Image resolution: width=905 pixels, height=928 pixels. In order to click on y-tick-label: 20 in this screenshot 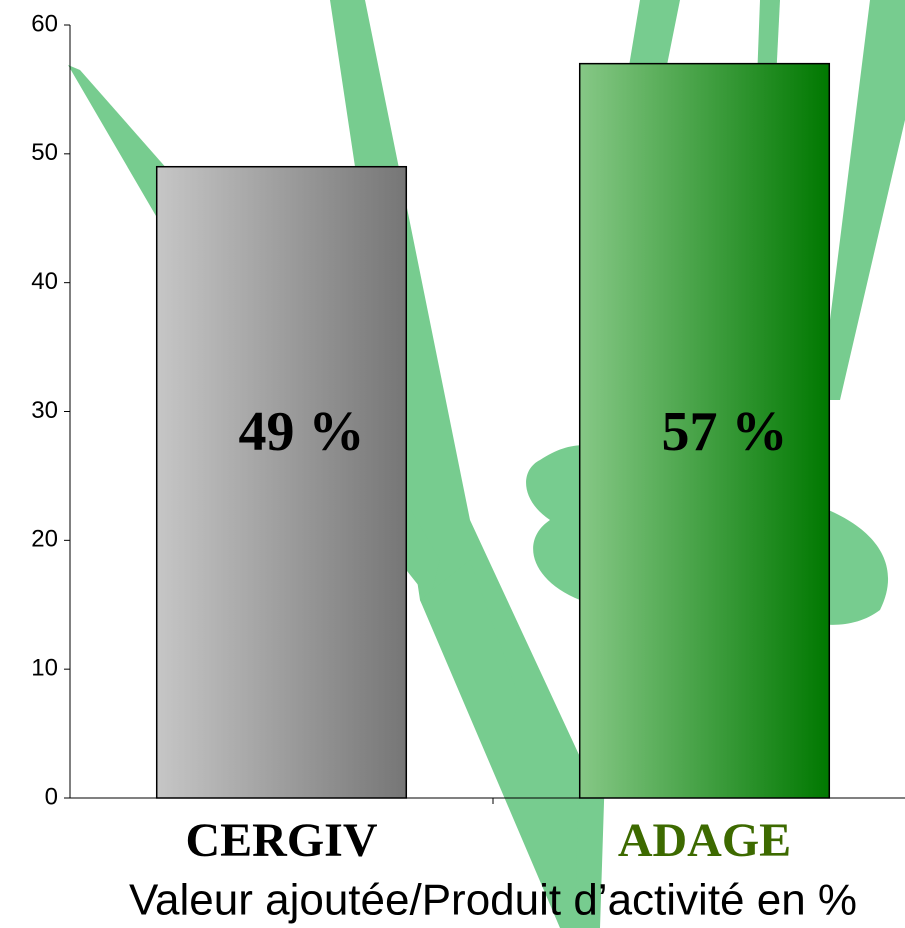, I will do `click(44, 539)`.